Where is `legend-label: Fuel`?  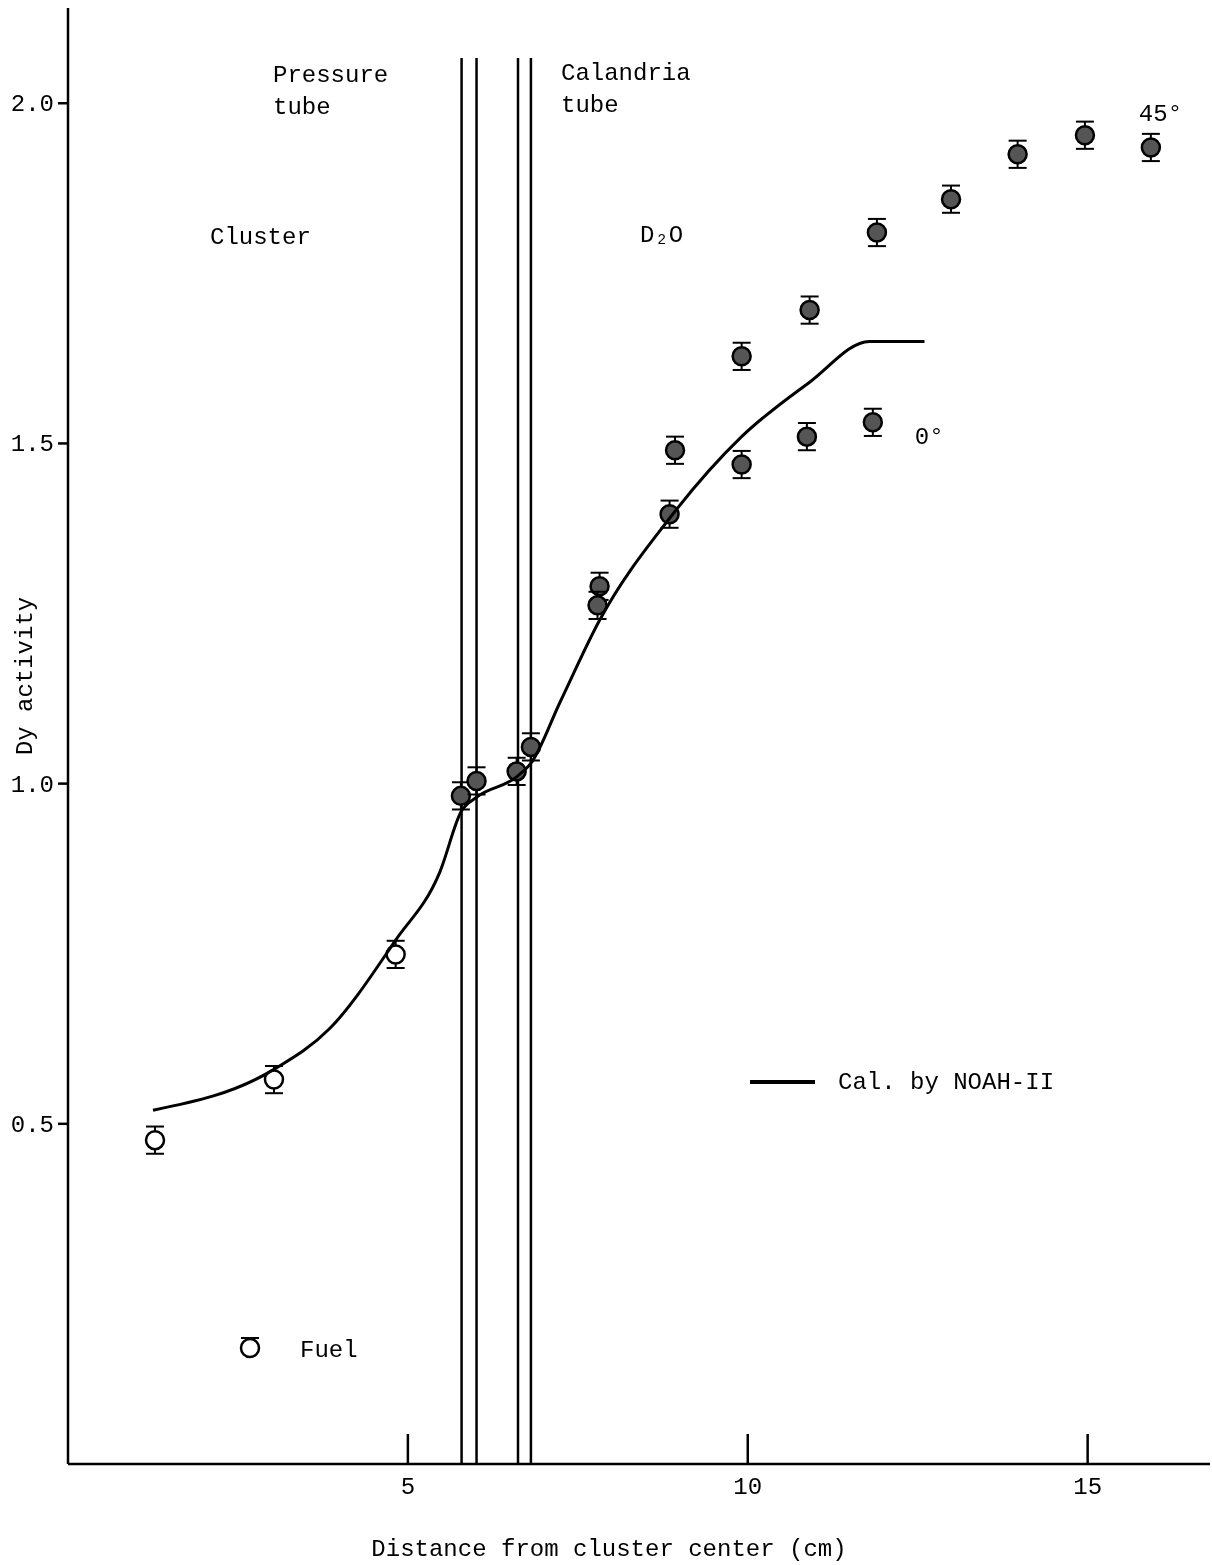
legend-label: Fuel is located at coordinates (329, 1350).